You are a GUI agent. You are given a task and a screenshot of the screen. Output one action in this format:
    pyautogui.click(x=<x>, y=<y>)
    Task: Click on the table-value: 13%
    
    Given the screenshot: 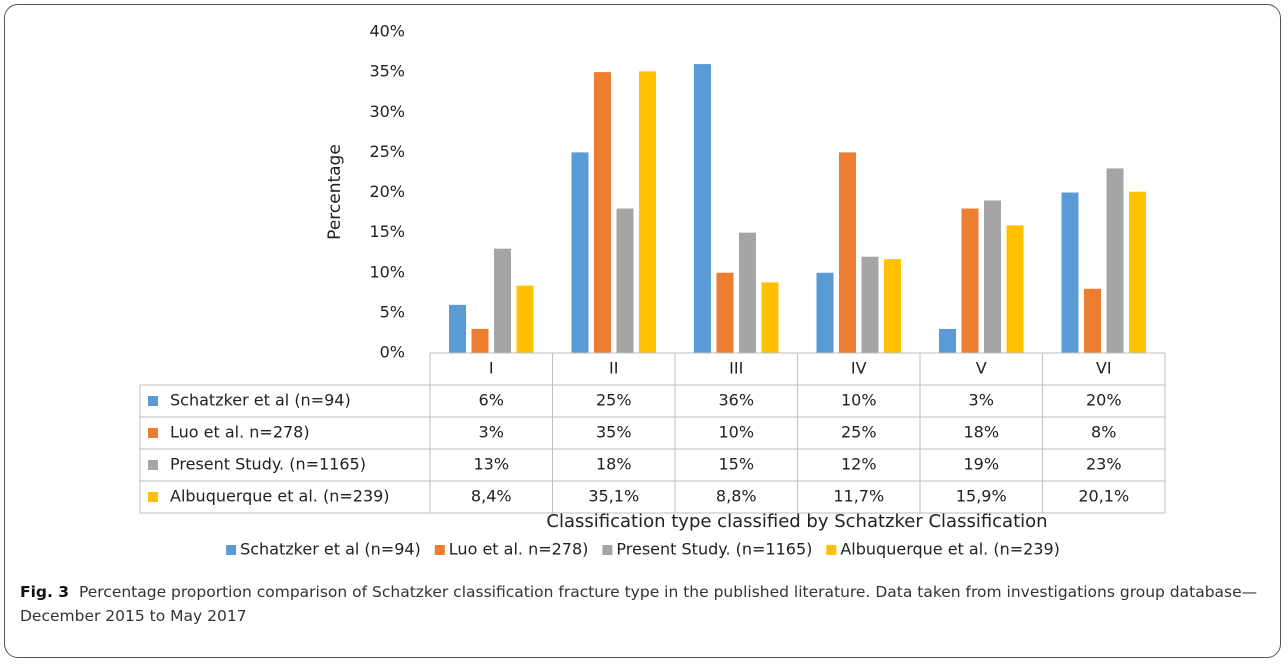 What is the action you would take?
    pyautogui.click(x=491, y=464)
    